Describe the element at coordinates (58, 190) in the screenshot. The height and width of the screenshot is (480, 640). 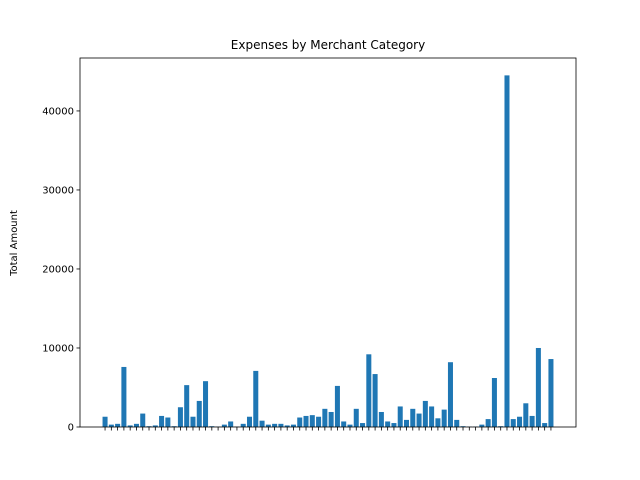
I see `y-tick-label: 30000` at that location.